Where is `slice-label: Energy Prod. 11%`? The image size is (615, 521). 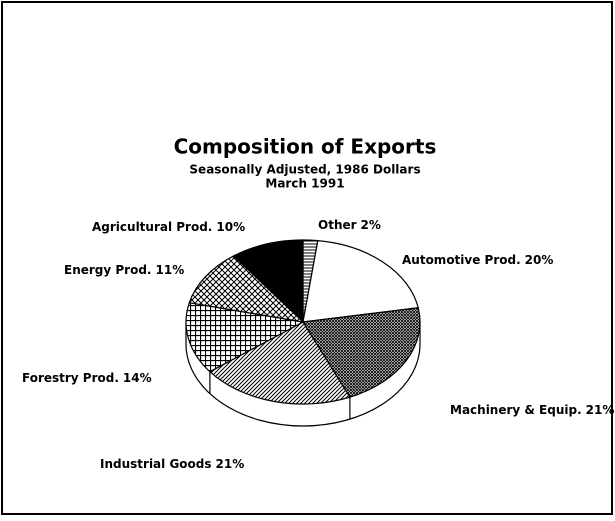
slice-label: Energy Prod. 11% is located at coordinates (124, 270).